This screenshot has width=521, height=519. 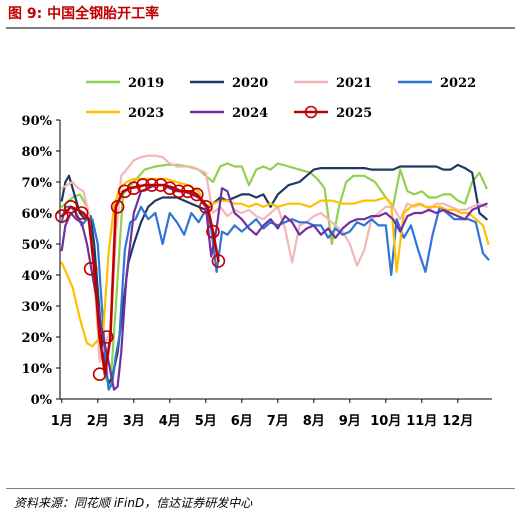 What do you see at coordinates (458, 83) in the screenshot?
I see `legend-label: 2022` at bounding box center [458, 83].